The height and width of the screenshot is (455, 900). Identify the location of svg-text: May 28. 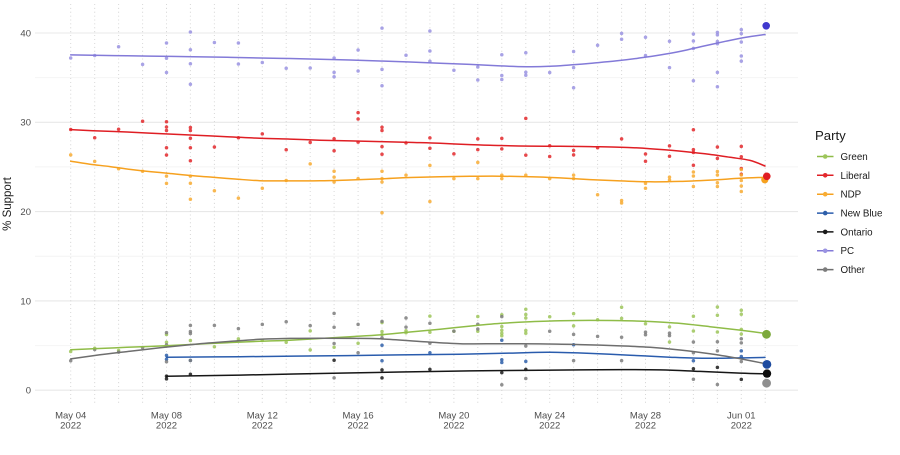
(645, 416).